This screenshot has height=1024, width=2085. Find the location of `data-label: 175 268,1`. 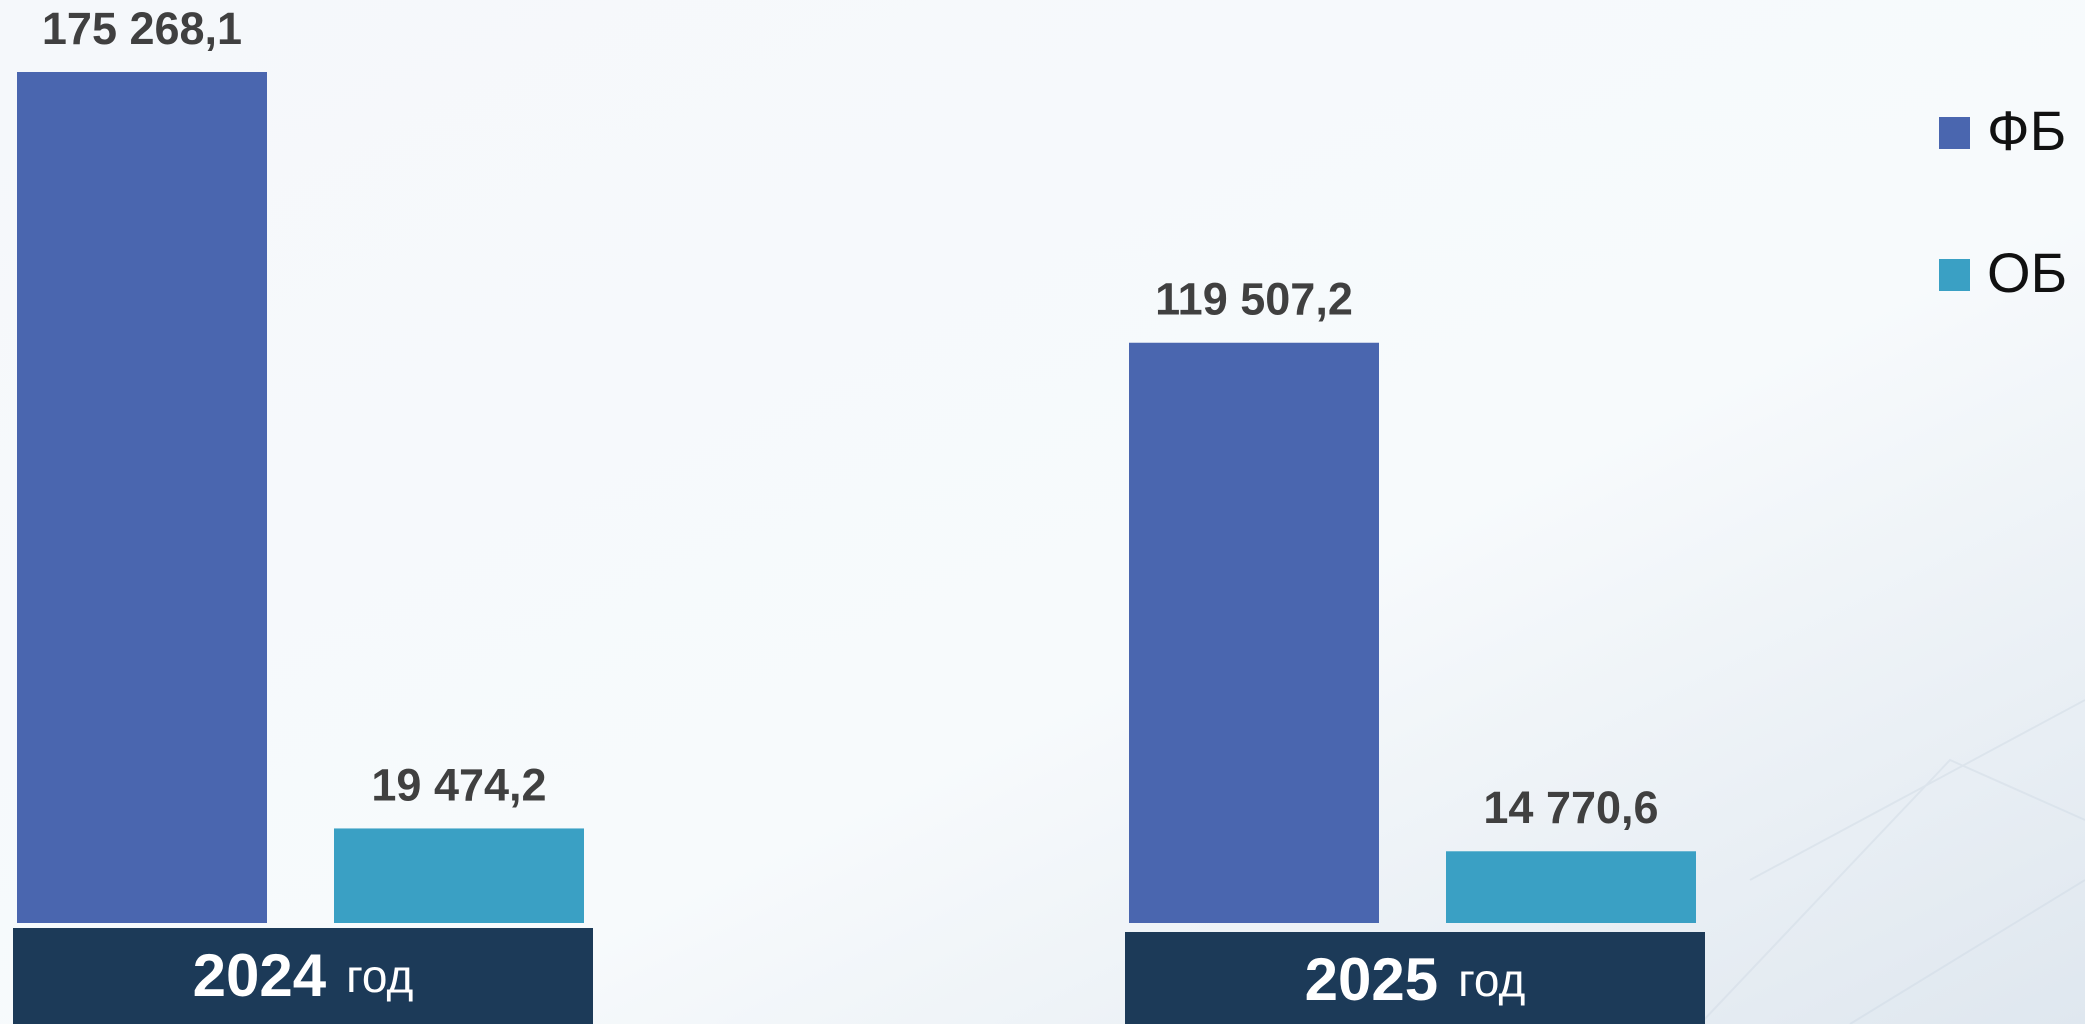

data-label: 175 268,1 is located at coordinates (142, 28).